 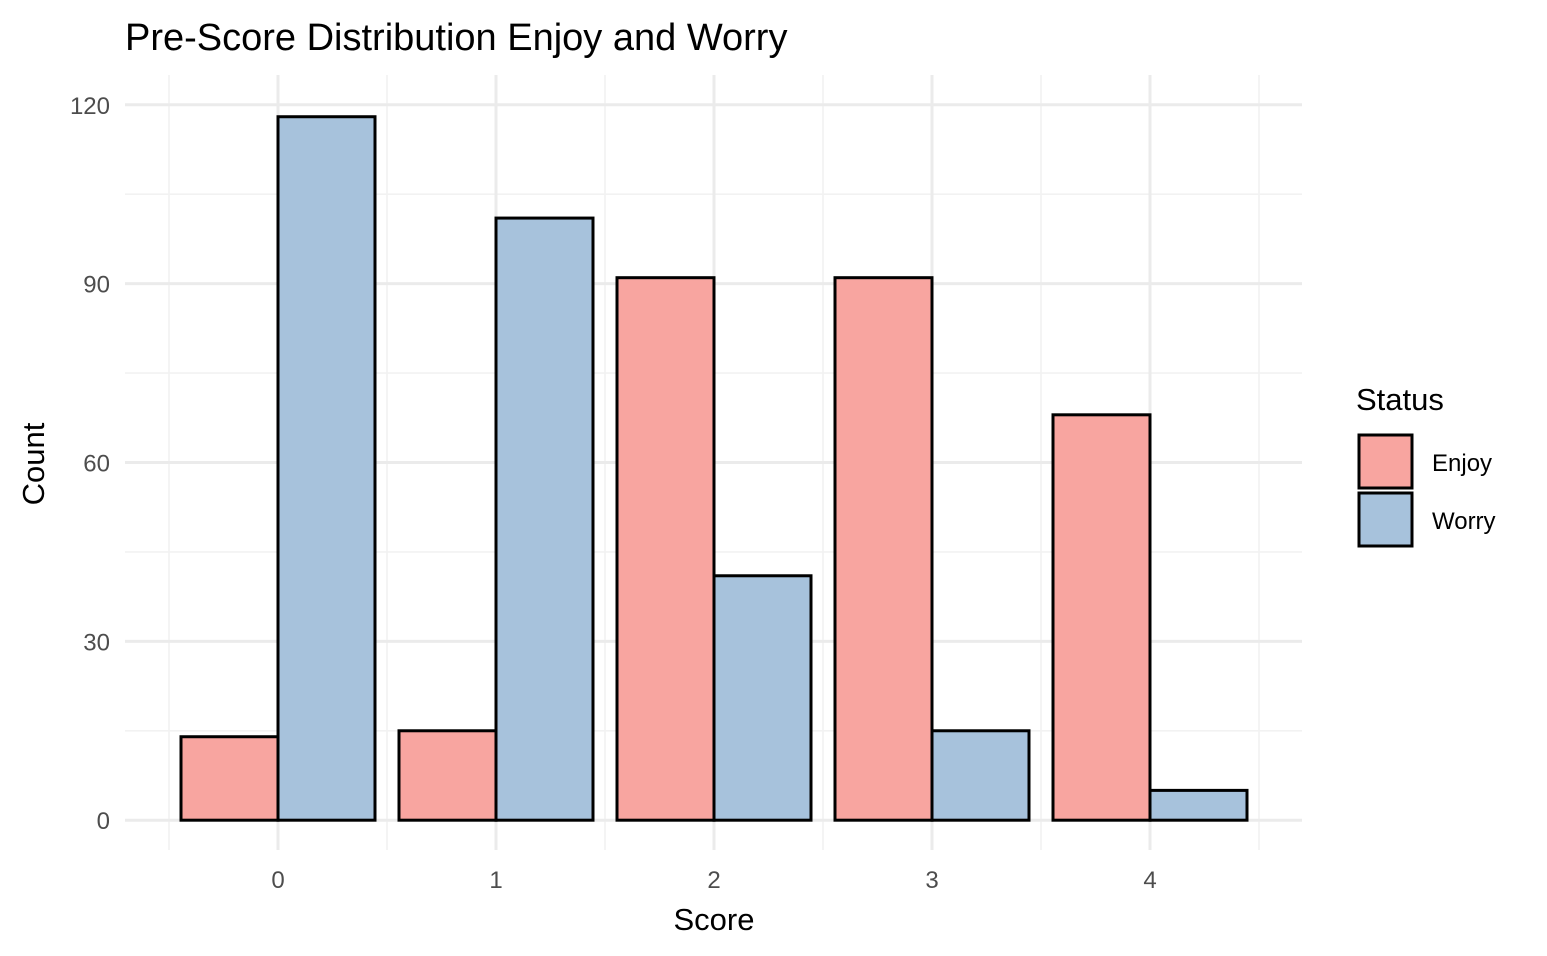 I want to click on x-tick-label: 2, so click(x=713, y=880).